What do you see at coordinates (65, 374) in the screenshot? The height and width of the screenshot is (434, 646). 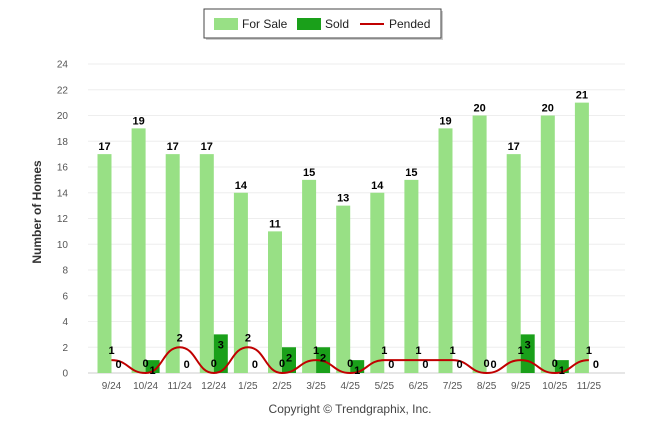 I see `y-tick-label: 0` at bounding box center [65, 374].